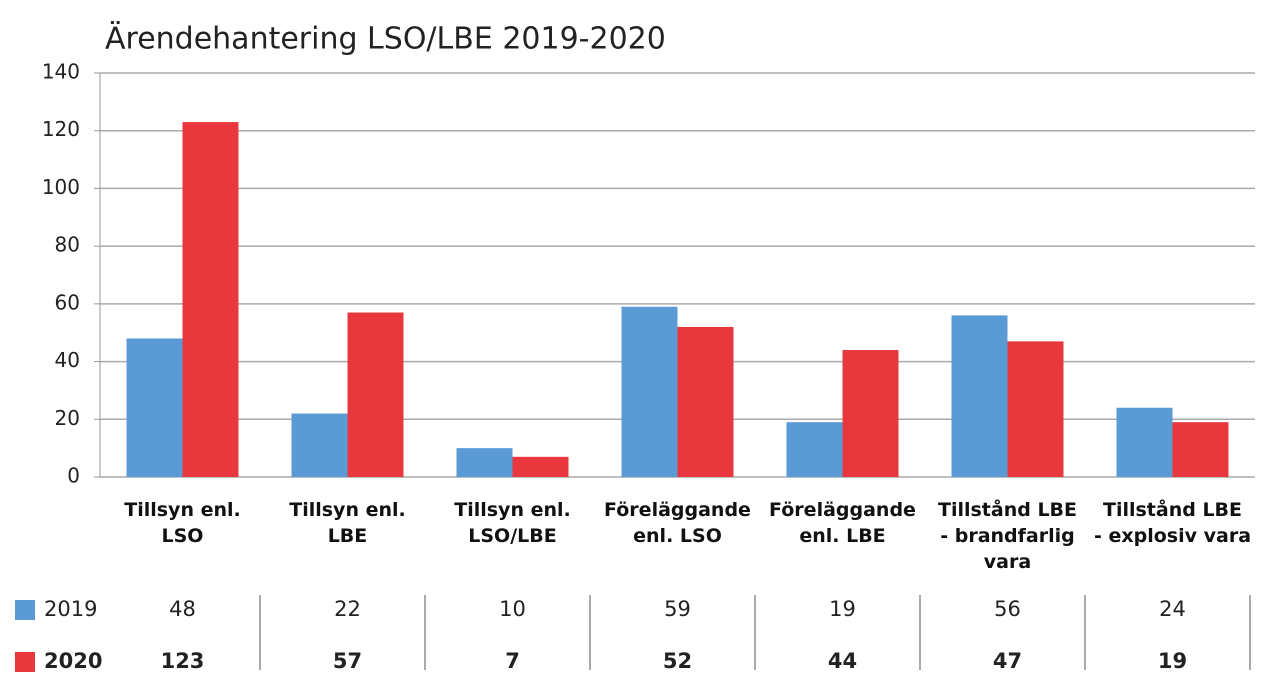  What do you see at coordinates (67, 302) in the screenshot?
I see `y-tick-label: 60` at bounding box center [67, 302].